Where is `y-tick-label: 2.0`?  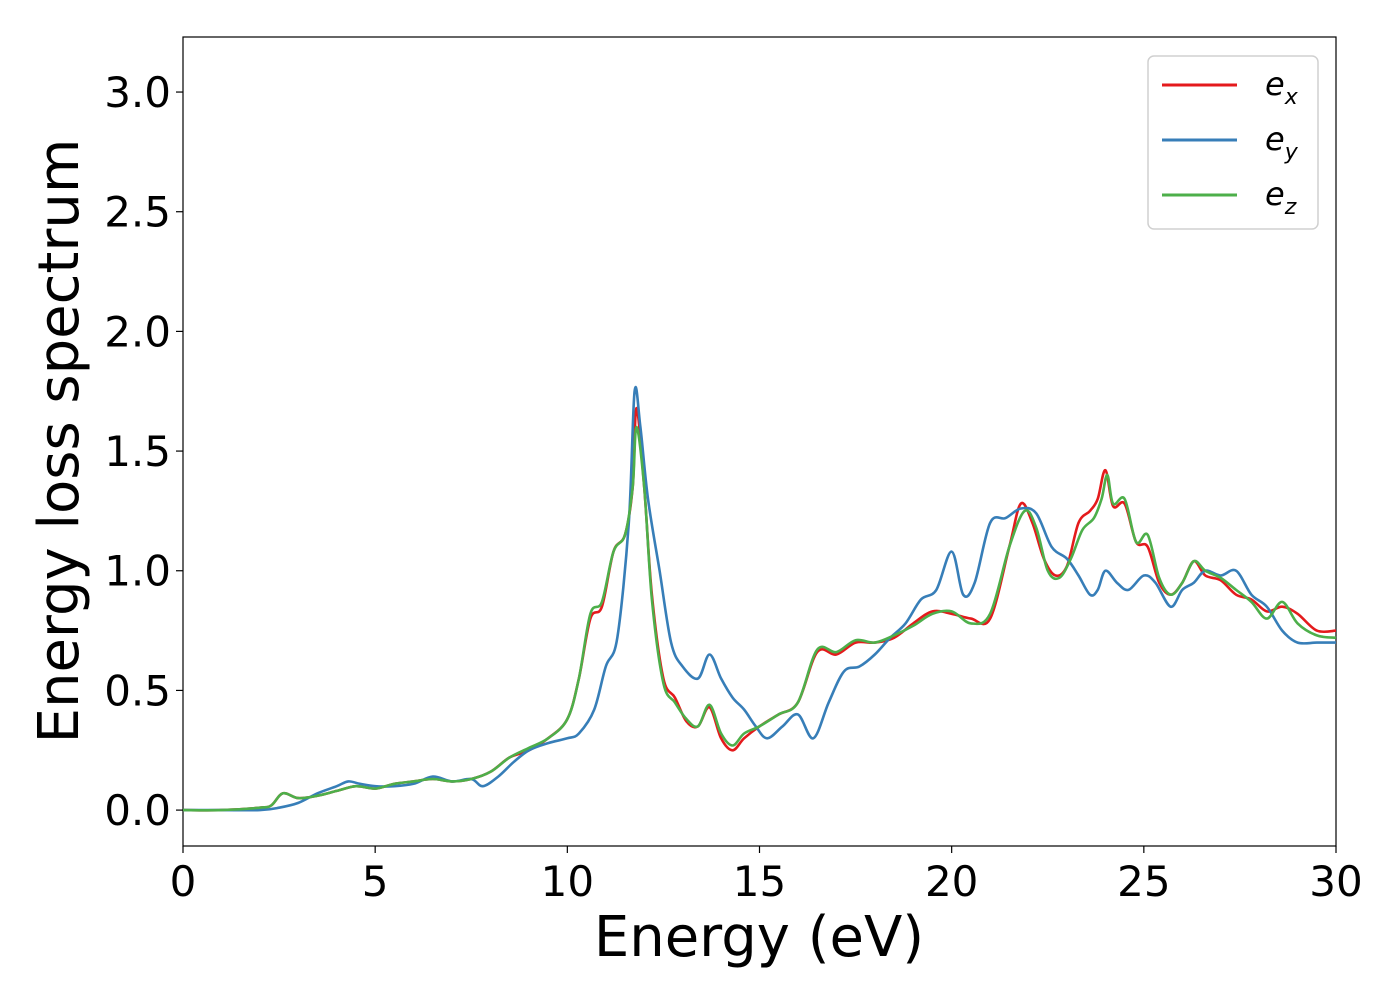
y-tick-label: 2.0 is located at coordinates (137, 331).